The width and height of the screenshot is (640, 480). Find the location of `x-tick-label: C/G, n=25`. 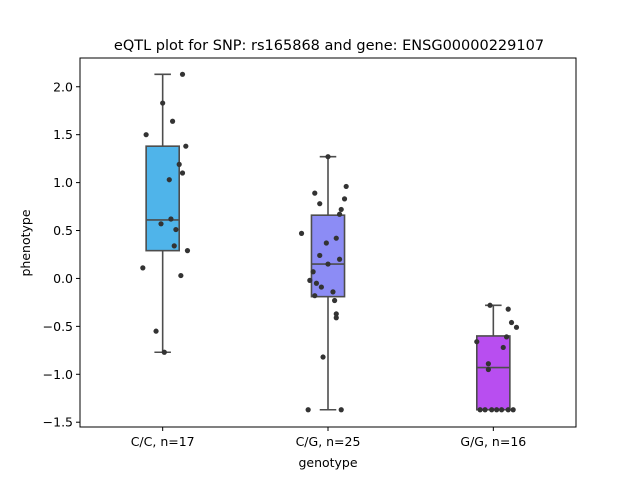

x-tick-label: C/G, n=25 is located at coordinates (328, 441).